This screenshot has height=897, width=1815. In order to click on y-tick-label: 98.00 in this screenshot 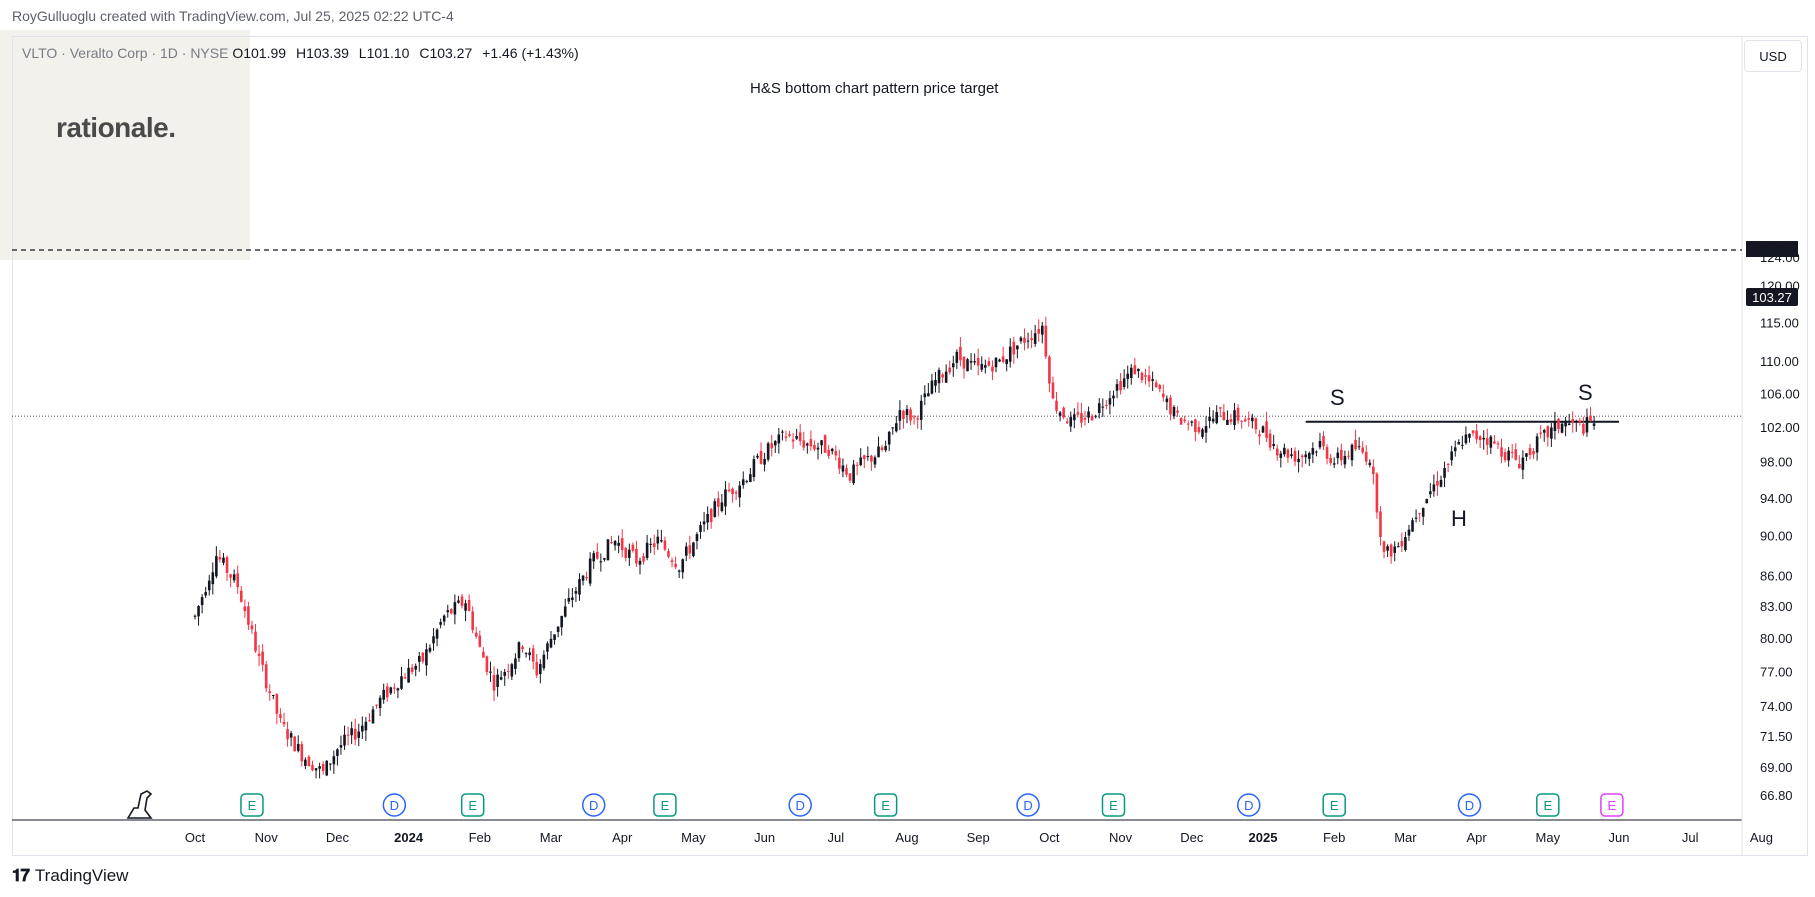, I will do `click(1776, 462)`.